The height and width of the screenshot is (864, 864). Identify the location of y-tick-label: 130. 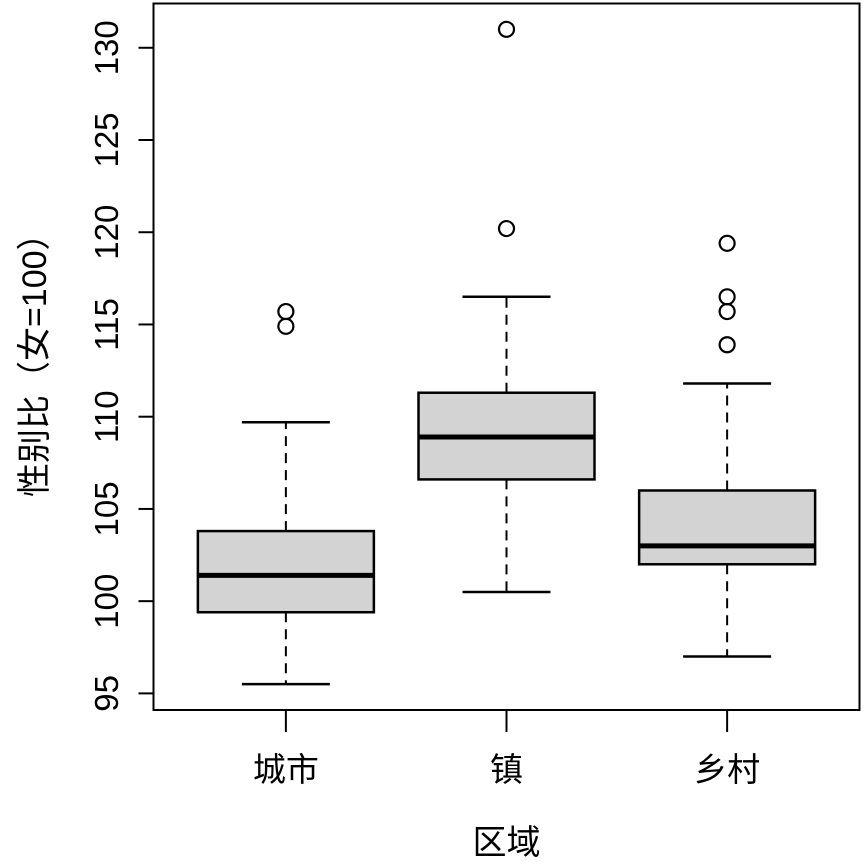
(106, 47).